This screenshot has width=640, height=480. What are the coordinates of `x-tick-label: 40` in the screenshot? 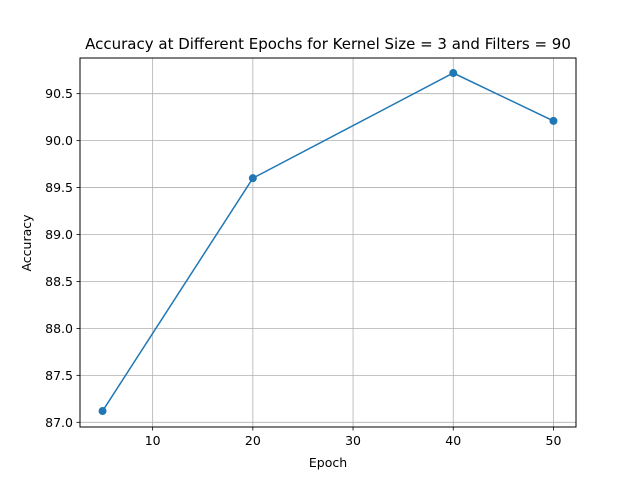 It's located at (453, 440).